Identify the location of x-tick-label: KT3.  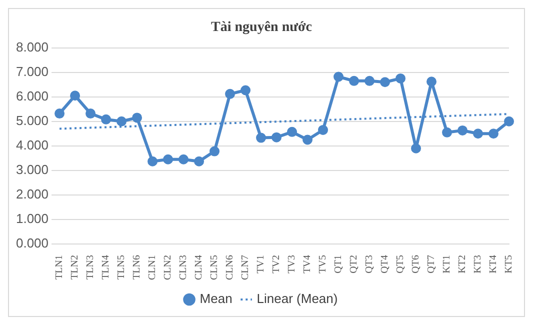
(478, 264).